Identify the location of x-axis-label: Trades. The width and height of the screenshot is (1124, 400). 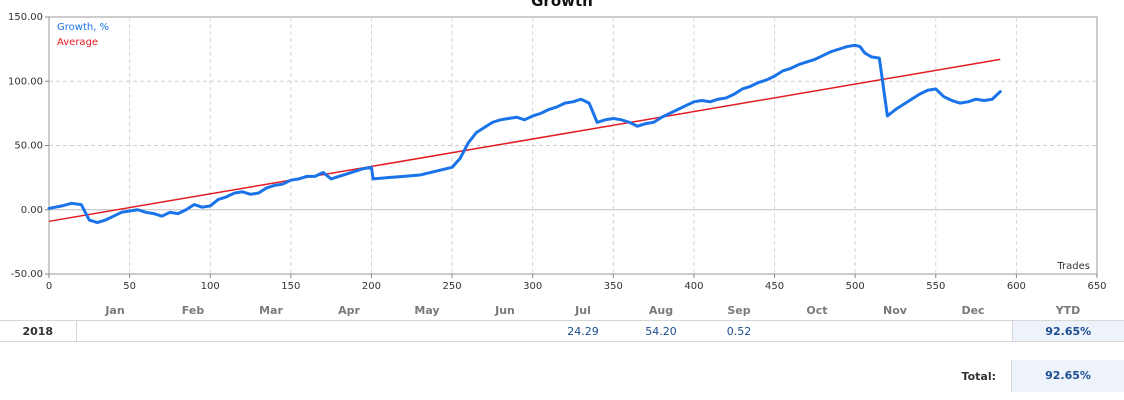
(1073, 266).